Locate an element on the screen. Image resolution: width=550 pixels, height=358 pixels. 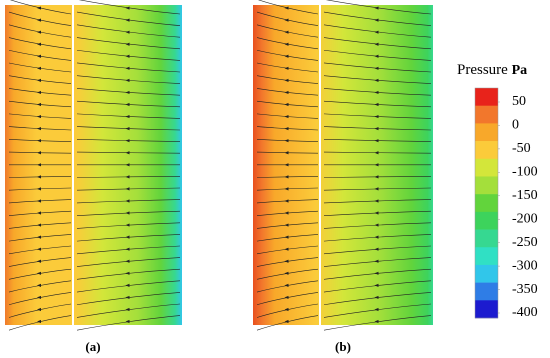
colorbar-frame is located at coordinates (486, 203).